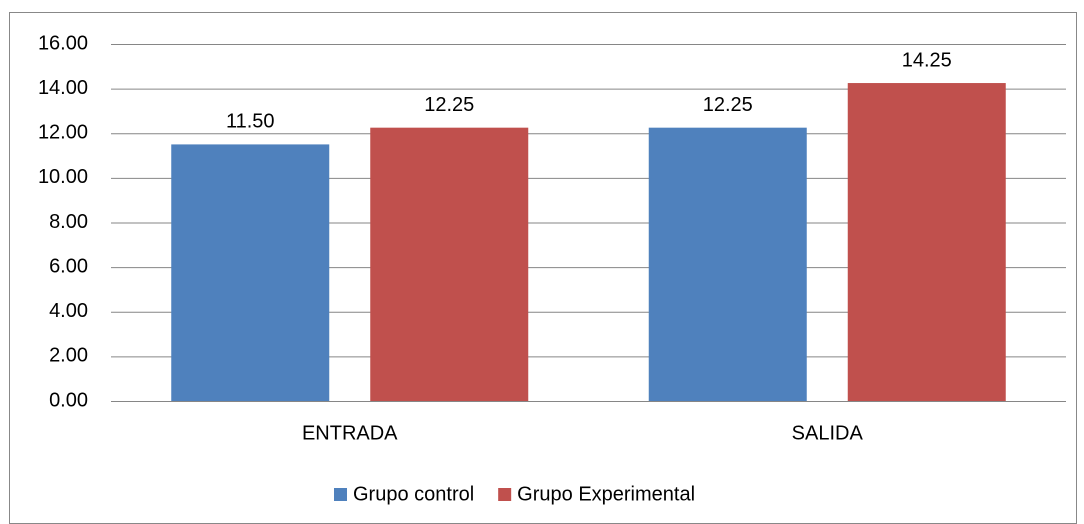 The height and width of the screenshot is (524, 1084). Describe the element at coordinates (927, 60) in the screenshot. I see `value-label: 14.25` at that location.